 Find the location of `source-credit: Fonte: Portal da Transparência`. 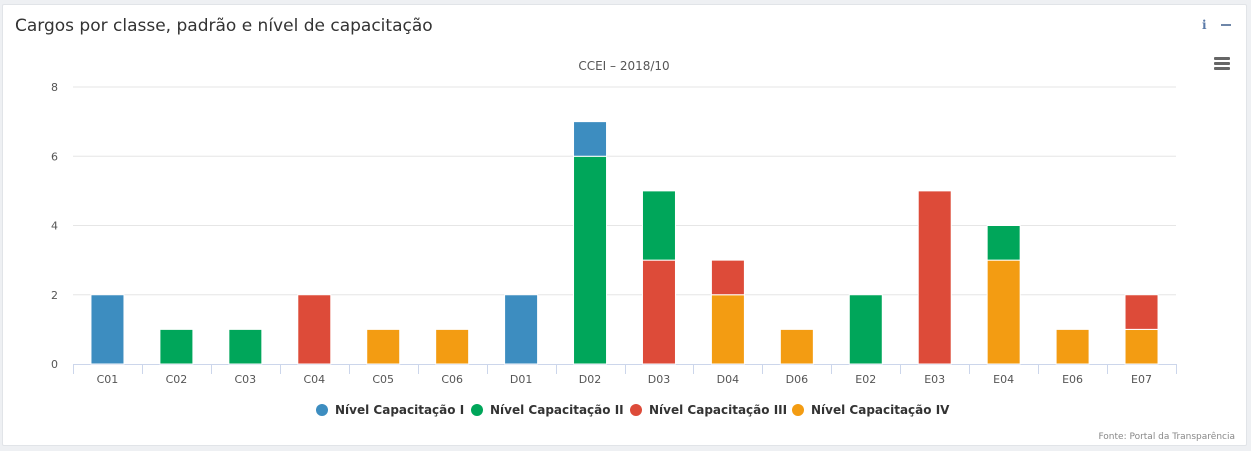

source-credit: Fonte: Portal da Transparência is located at coordinates (1166, 436).